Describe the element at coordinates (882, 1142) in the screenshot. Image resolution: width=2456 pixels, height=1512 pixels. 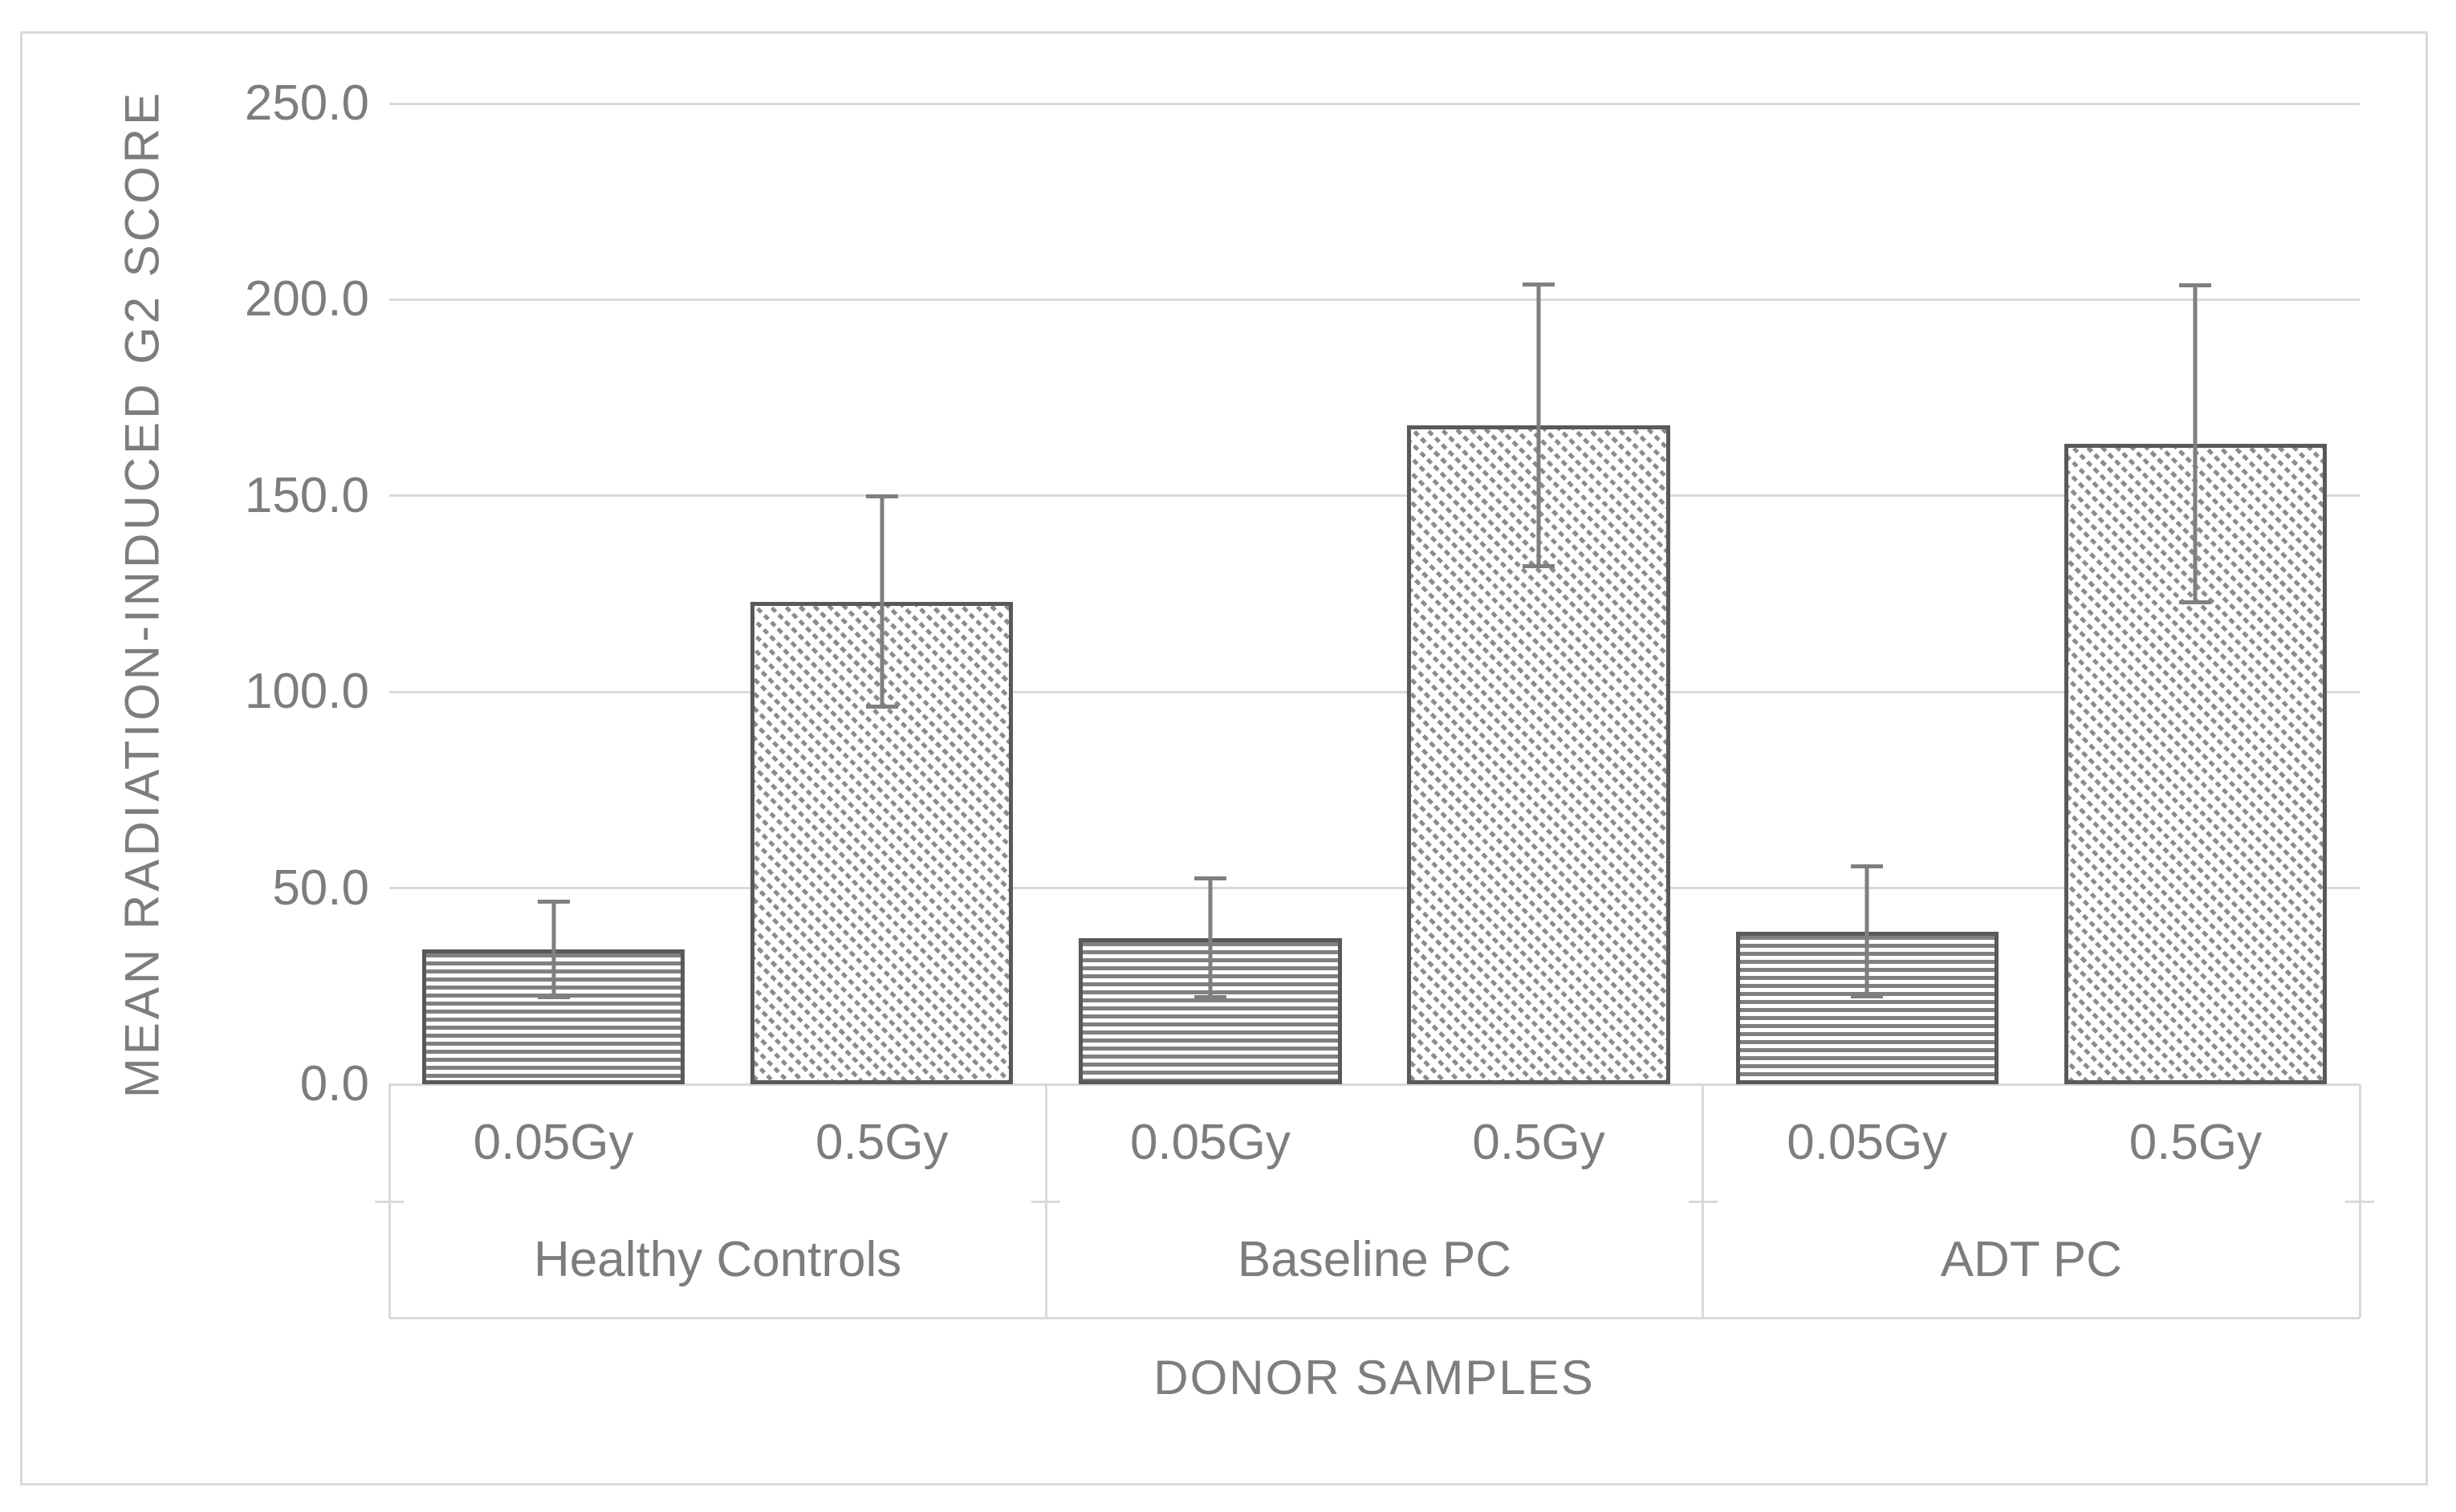
I see `dose-label-healthy-controls-0-5gy: 0.5Gy` at that location.